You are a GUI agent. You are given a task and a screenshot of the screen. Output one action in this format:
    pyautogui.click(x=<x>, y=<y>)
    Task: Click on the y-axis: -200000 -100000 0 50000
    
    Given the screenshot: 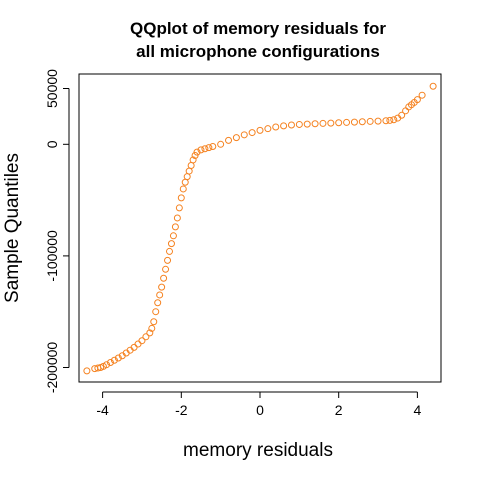 What is the action you would take?
    pyautogui.click(x=57, y=231)
    